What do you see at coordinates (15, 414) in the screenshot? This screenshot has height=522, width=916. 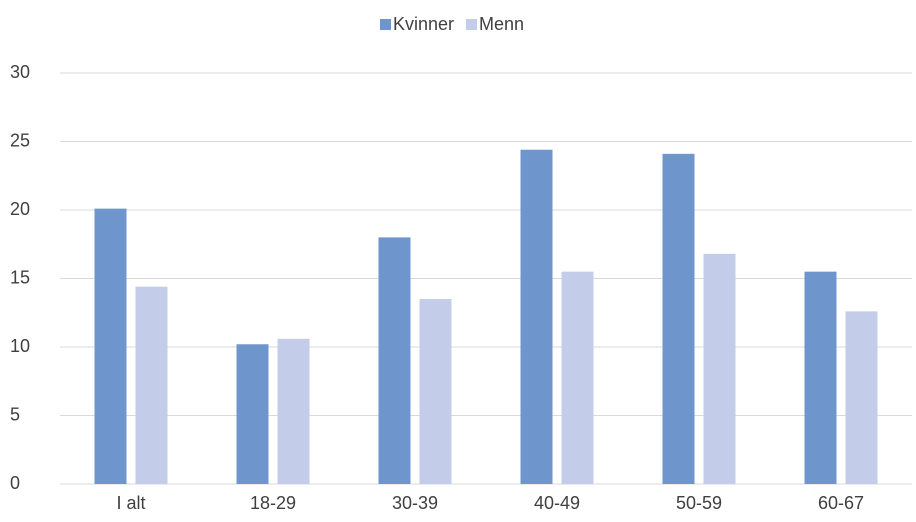 I see `y-tick-label: 5` at bounding box center [15, 414].